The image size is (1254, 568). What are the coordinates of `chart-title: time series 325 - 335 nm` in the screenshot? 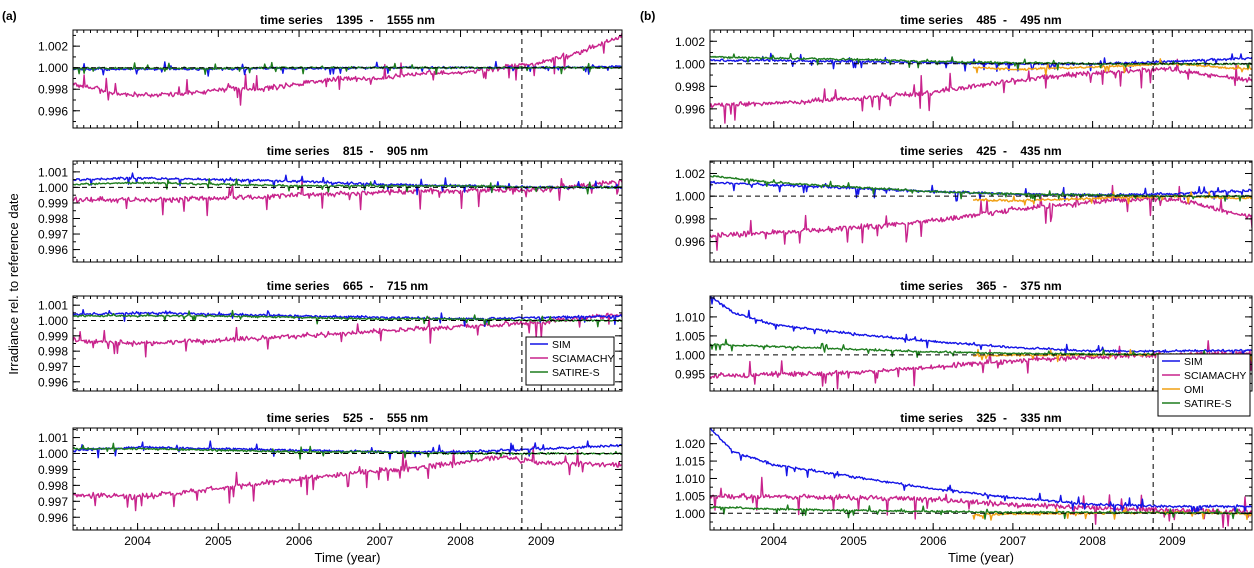 It's located at (980, 418).